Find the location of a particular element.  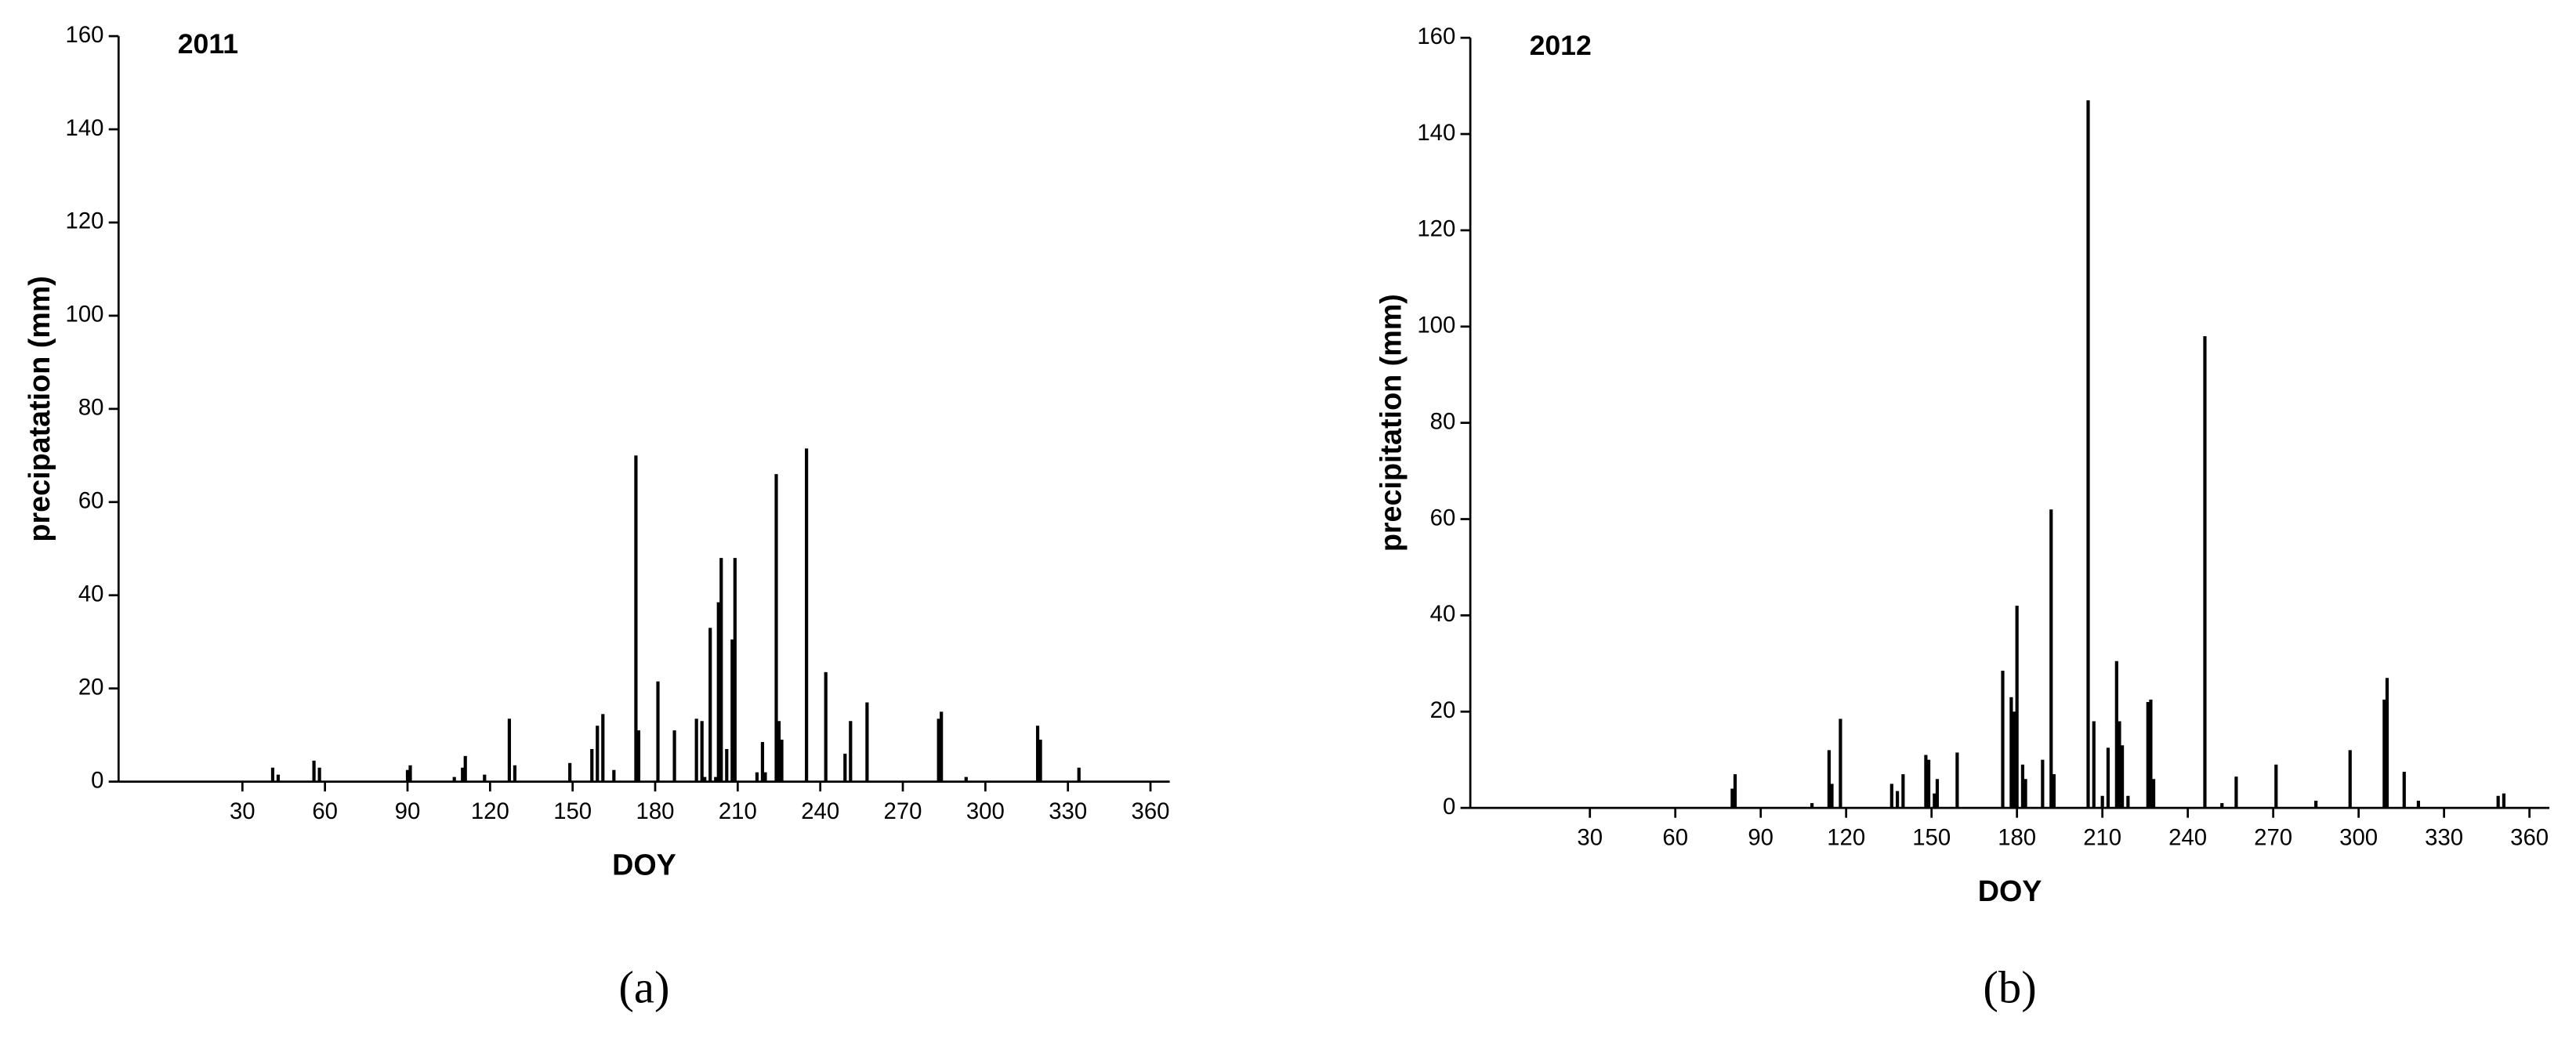

caption: (a) is located at coordinates (643, 986).